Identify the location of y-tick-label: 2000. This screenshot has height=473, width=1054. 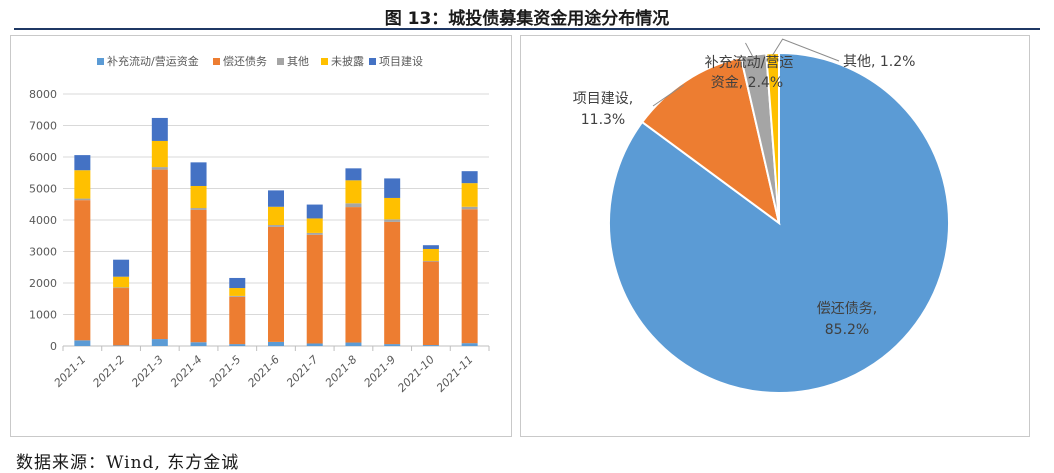
(43, 283).